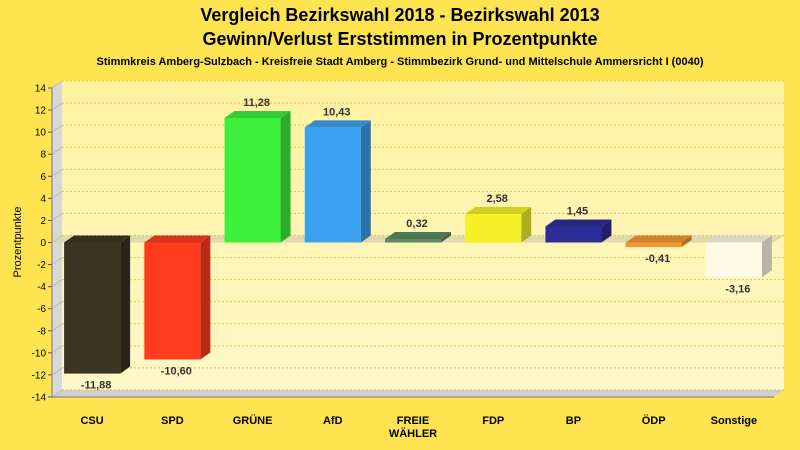 The height and width of the screenshot is (450, 800). I want to click on data-label: 11,28, so click(256, 103).